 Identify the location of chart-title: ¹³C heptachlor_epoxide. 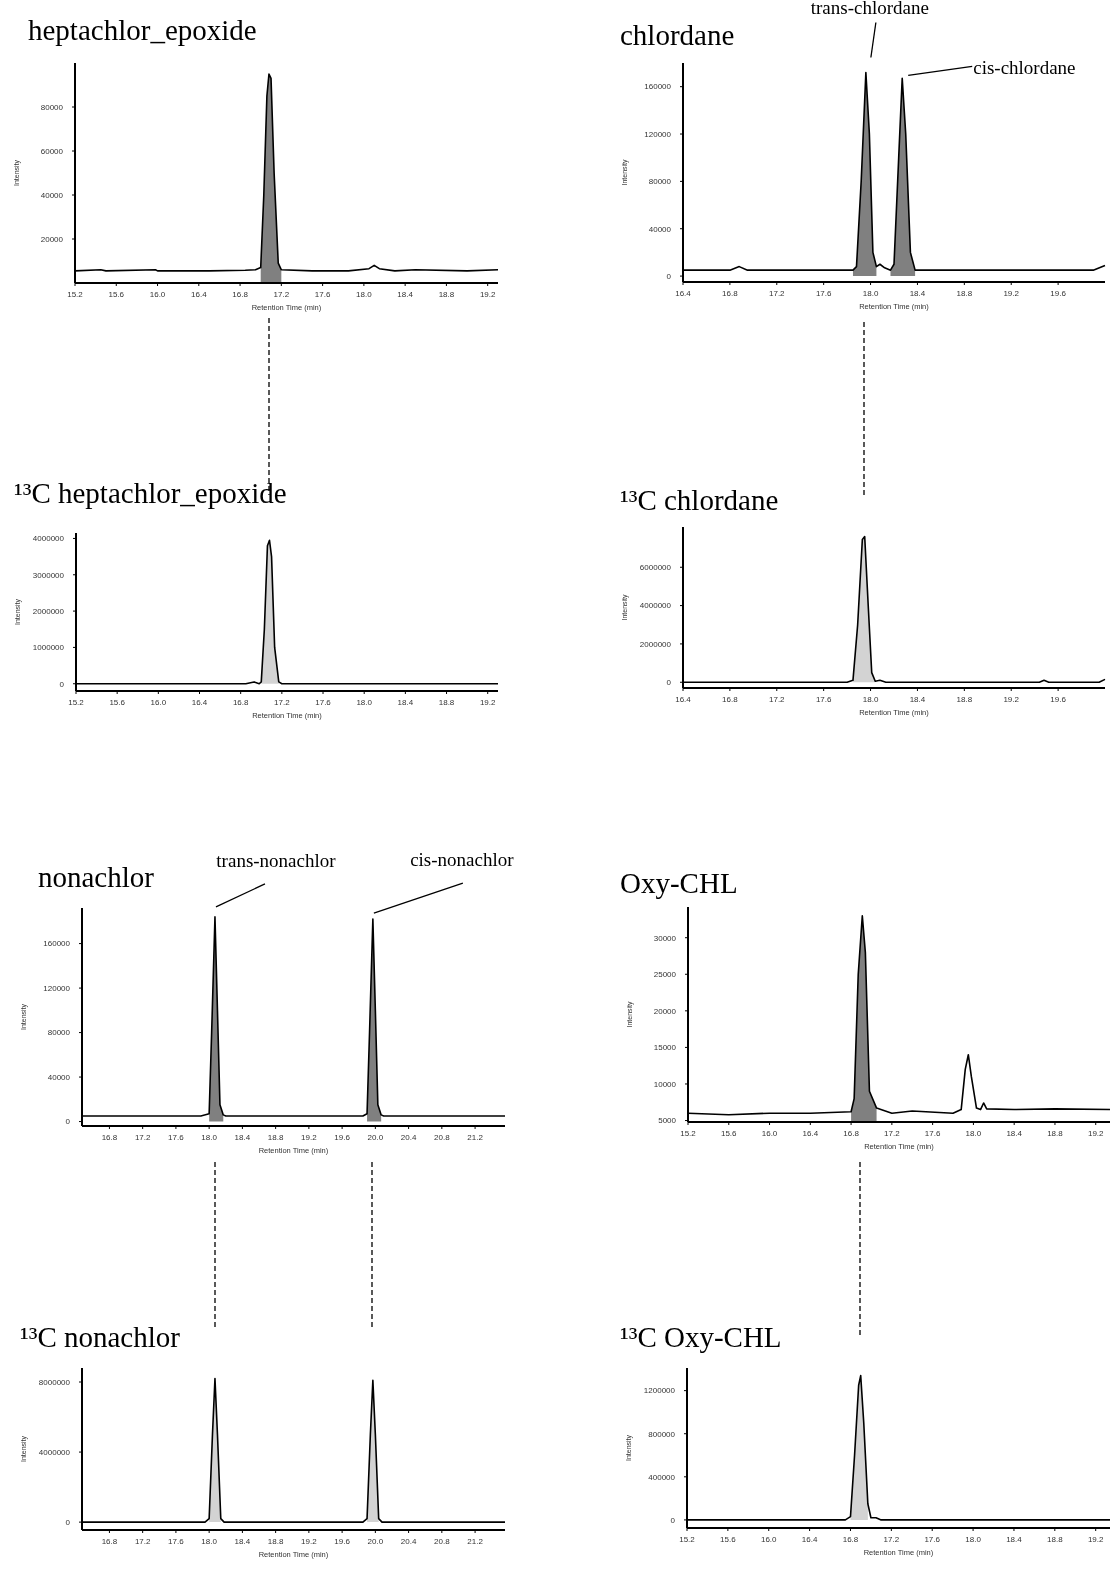
(150, 493).